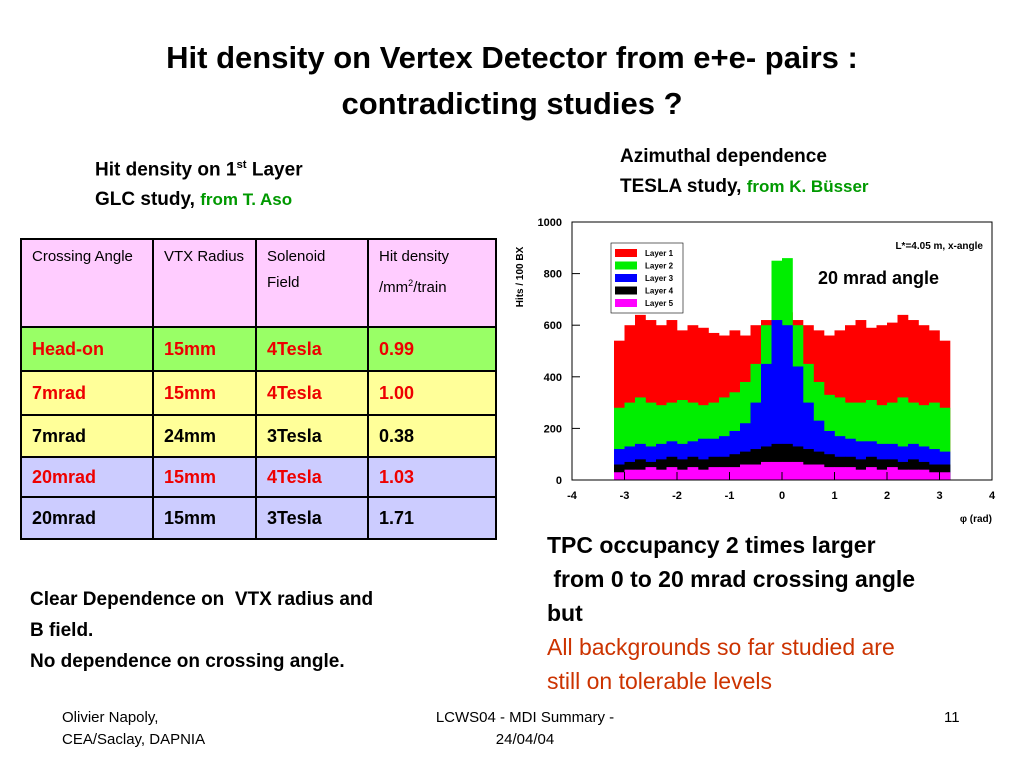 The height and width of the screenshot is (768, 1024). Describe the element at coordinates (711, 545) in the screenshot. I see `text-line: TPC occupancy 2 times larger` at that location.